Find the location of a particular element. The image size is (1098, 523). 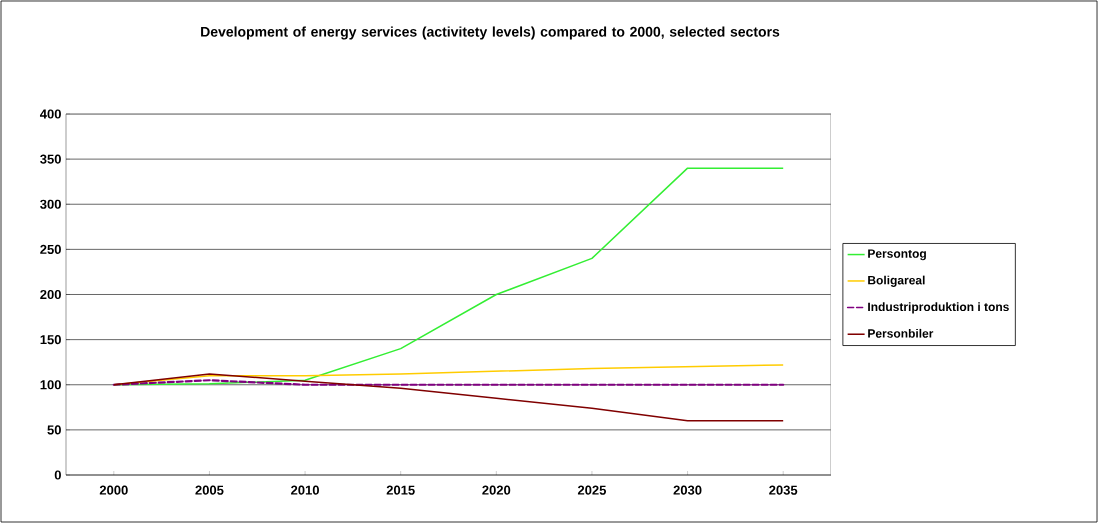

y-tick-label: 350 is located at coordinates (50, 159).